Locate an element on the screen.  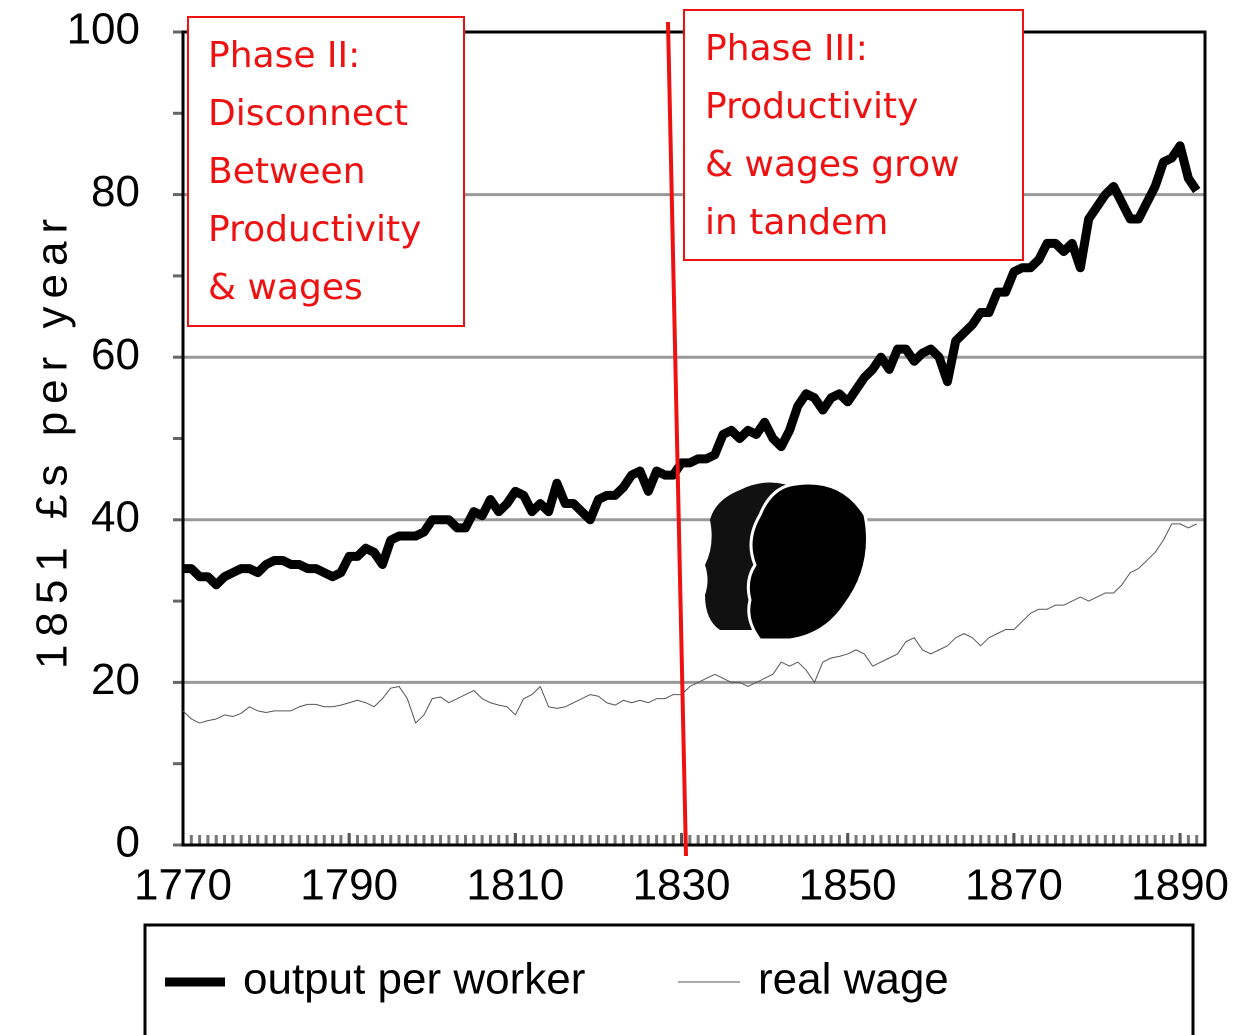
annotation-text: Phase III: is located at coordinates (786, 48).